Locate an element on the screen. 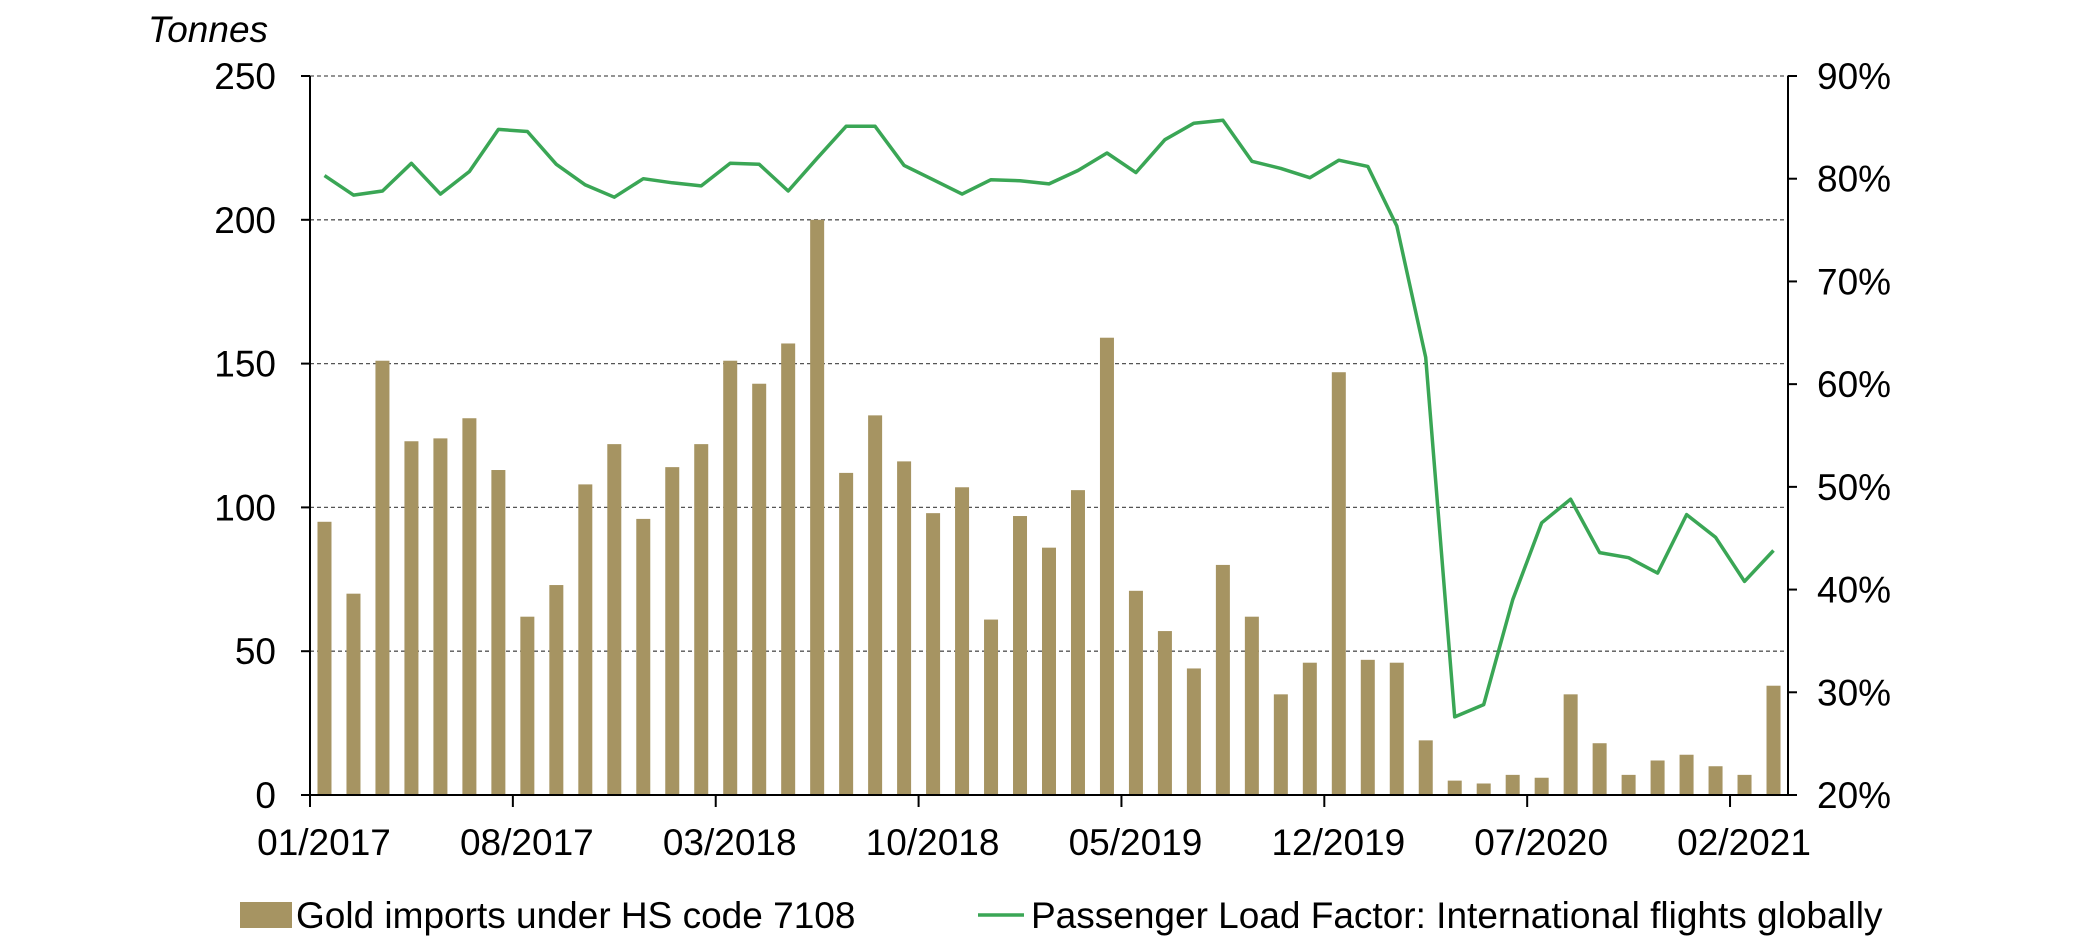 The width and height of the screenshot is (2082, 943). left-axis-unit-label: Tonnes is located at coordinates (208, 29).